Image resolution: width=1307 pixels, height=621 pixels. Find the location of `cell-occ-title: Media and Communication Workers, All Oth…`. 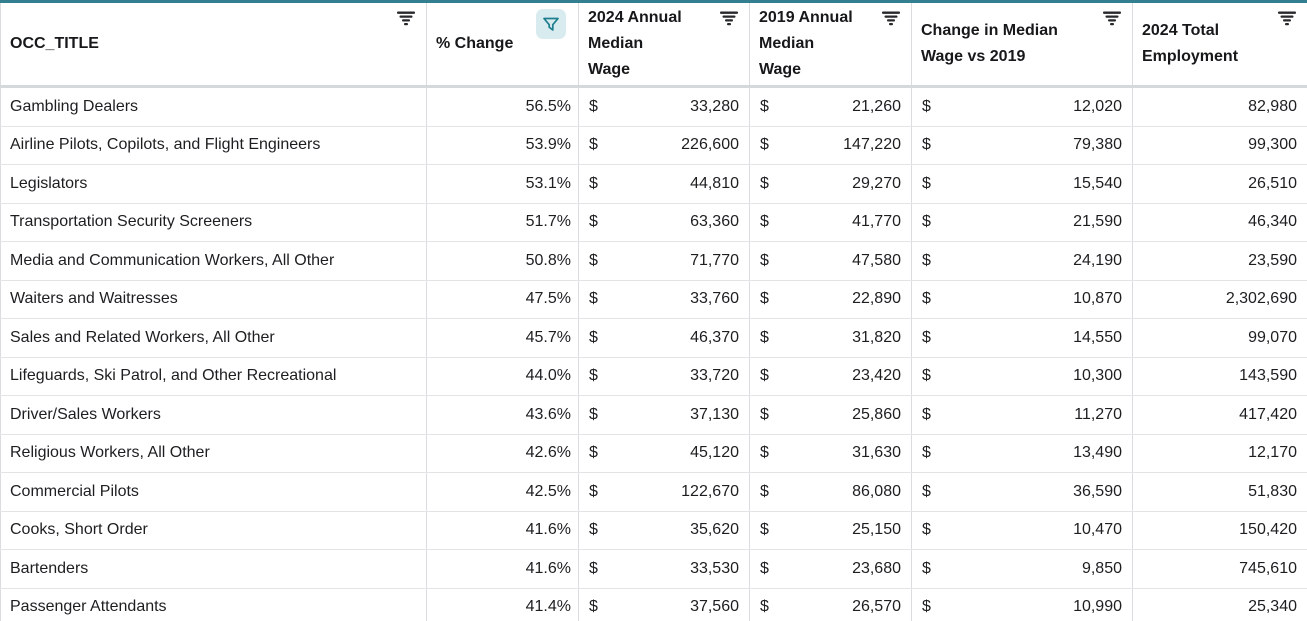

cell-occ-title: Media and Communication Workers, All Oth… is located at coordinates (213, 261).